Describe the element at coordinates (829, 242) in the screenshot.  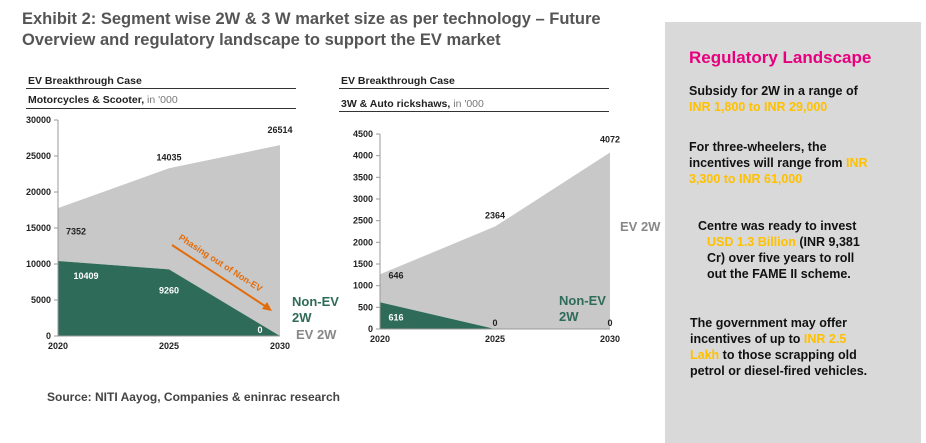
I see `point3-line2: (INR 9,381` at that location.